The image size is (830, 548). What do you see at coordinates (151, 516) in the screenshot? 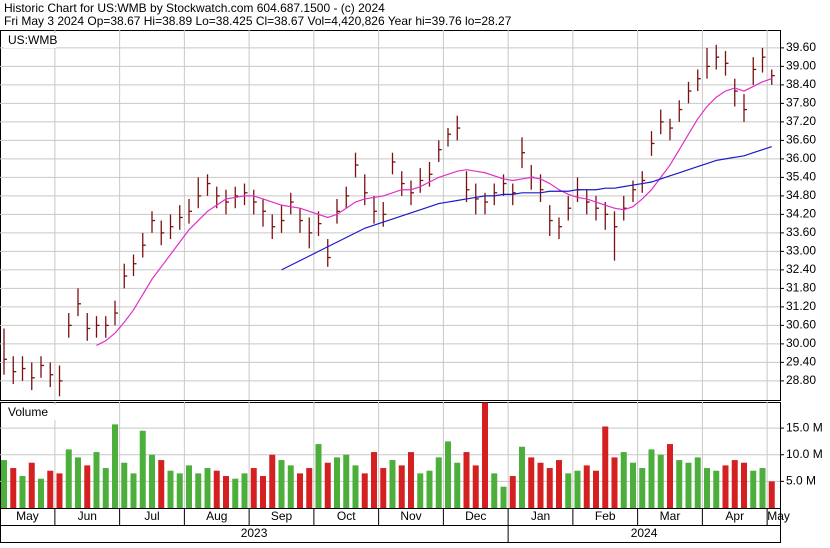
I see `x-tick-label: Jul` at bounding box center [151, 516].